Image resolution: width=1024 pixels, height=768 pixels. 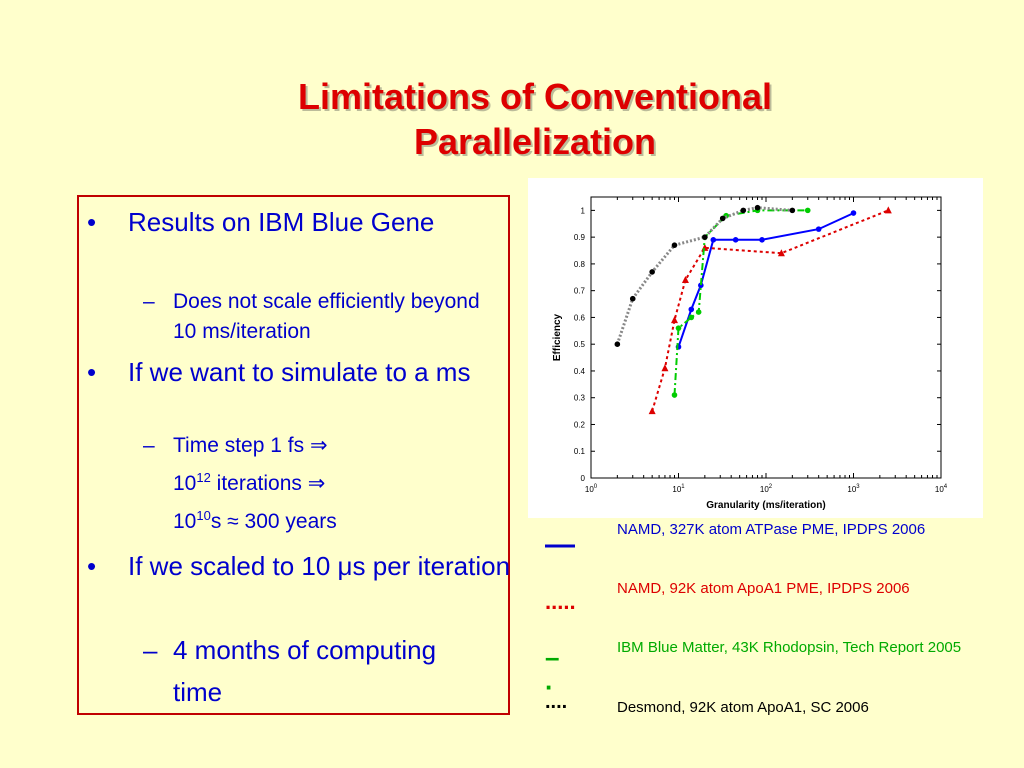 I want to click on y-tick-label: 0.3, so click(x=580, y=398).